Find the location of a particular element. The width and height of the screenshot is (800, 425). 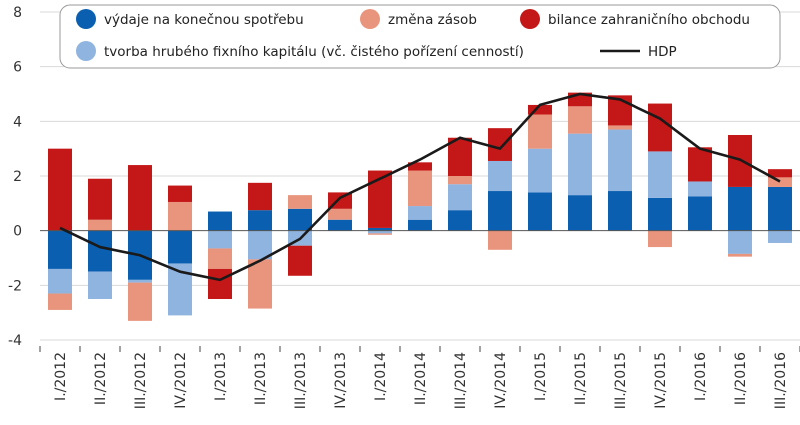

legend-item-trade: bilance zahraničního obchodu is located at coordinates (635, 19).